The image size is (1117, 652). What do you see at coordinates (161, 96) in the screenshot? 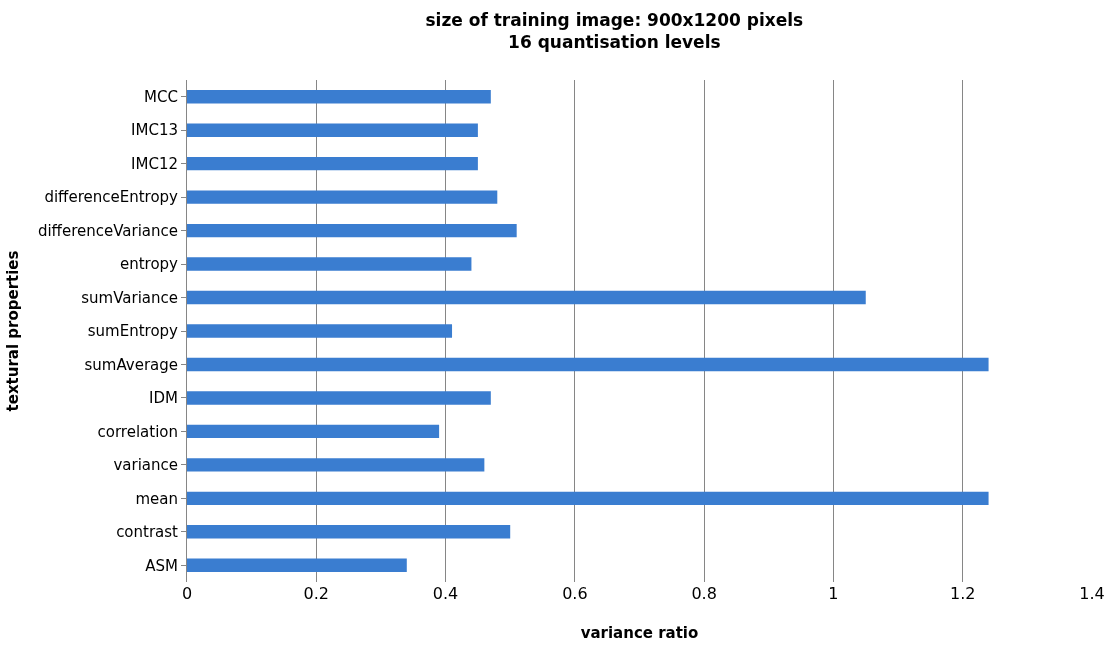
I see `y-tick-label: MCC` at bounding box center [161, 96].